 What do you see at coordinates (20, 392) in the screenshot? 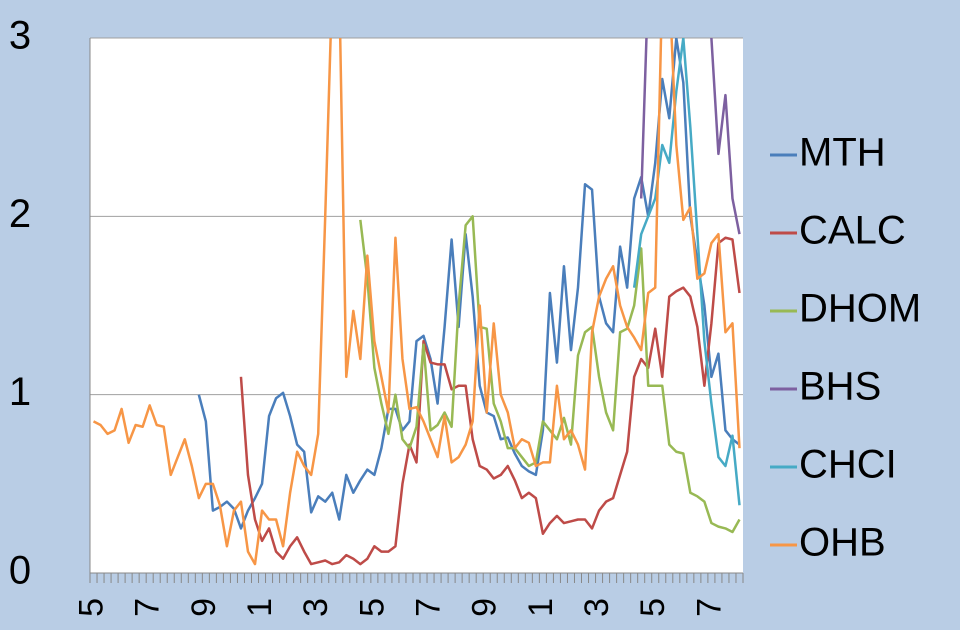
I see `y-tick-label: 1` at bounding box center [20, 392].